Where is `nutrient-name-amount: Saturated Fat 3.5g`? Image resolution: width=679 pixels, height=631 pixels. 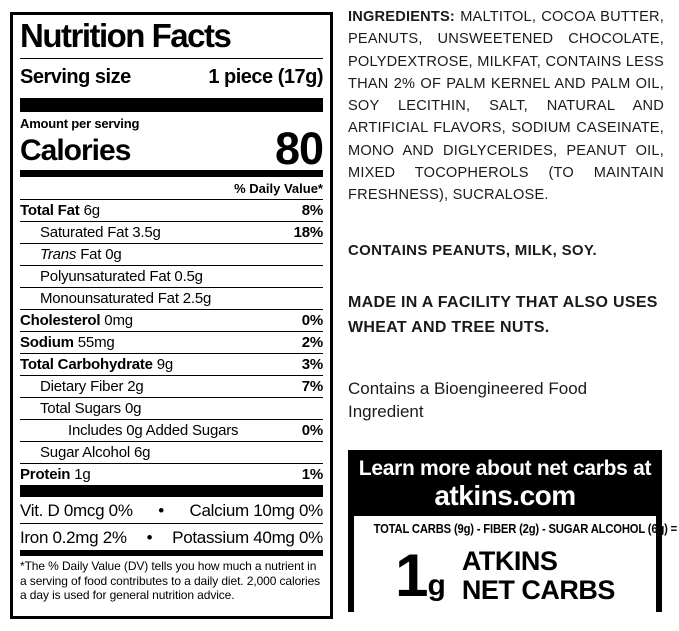 nutrient-name-amount: Saturated Fat 3.5g is located at coordinates (100, 232).